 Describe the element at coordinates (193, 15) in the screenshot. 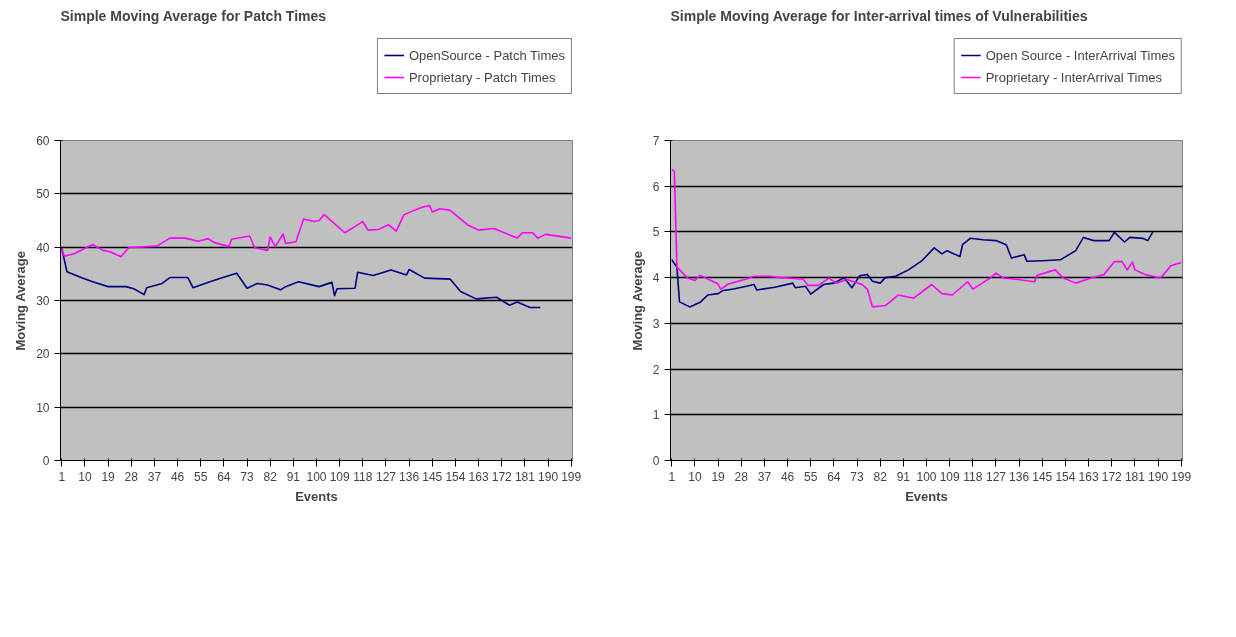

I see `chart-title: Simple Moving Average for Patch Times` at that location.